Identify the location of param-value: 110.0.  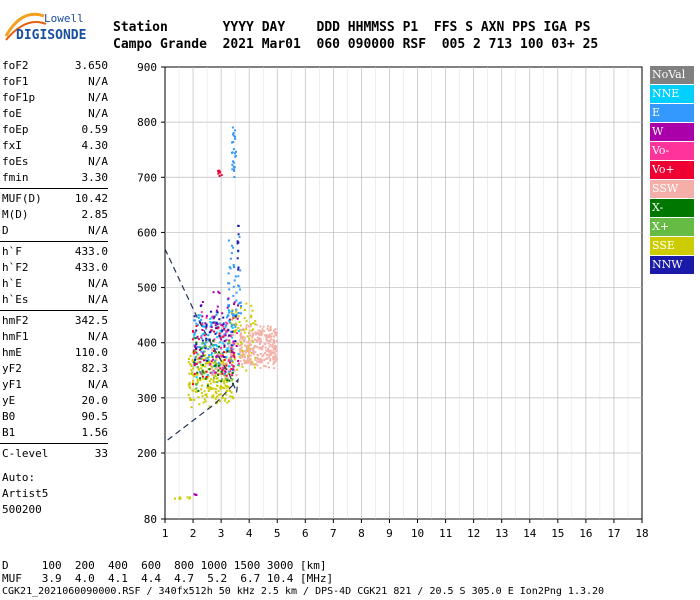
(91, 352).